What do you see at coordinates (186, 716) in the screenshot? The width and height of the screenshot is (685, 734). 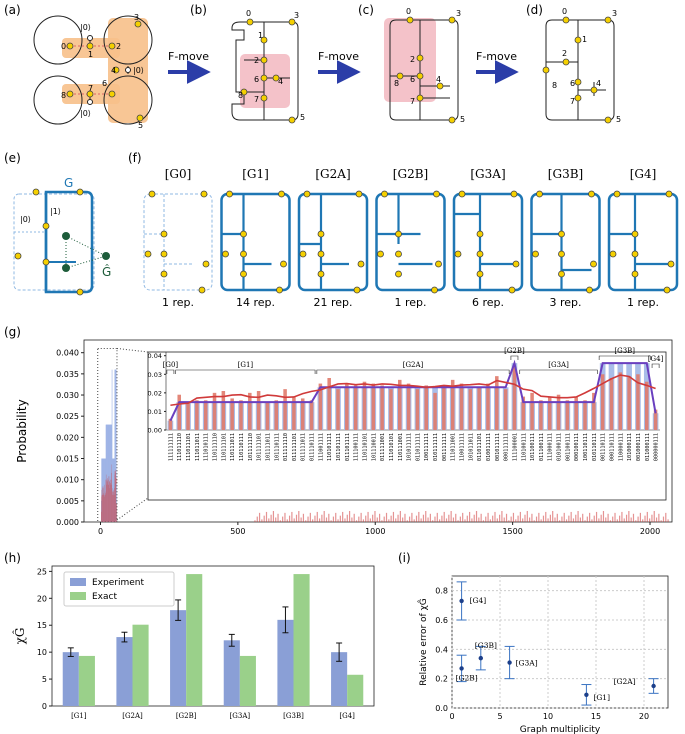 I see `h-xtick-label-2: [G2B]` at bounding box center [186, 716].